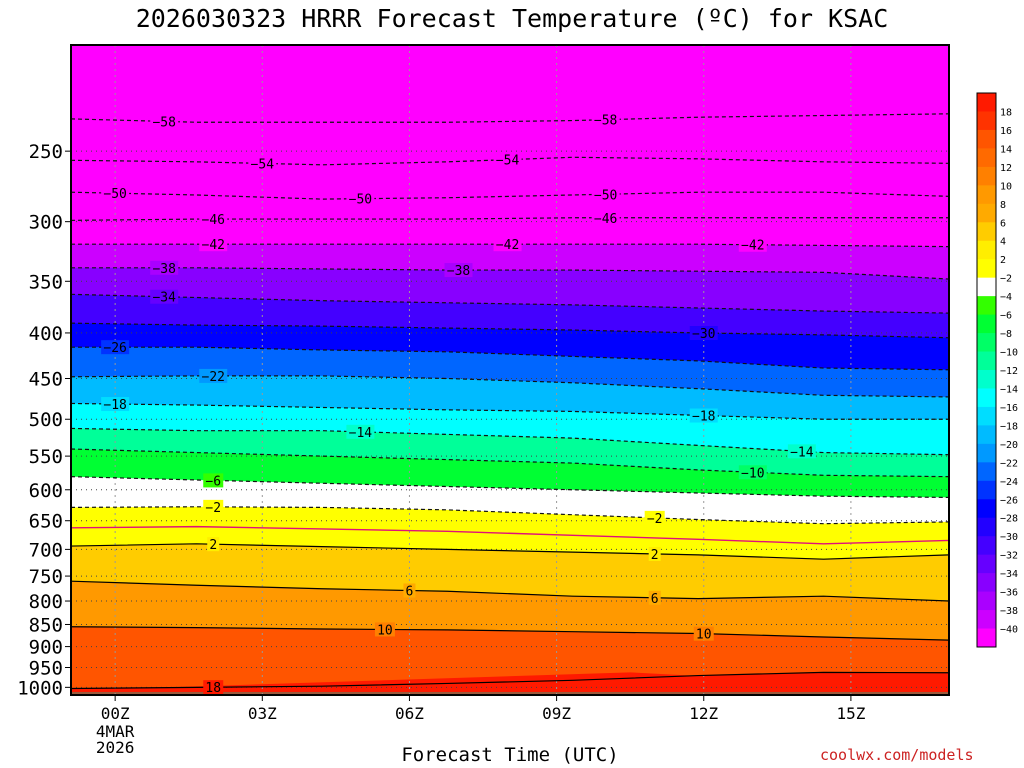  I want to click on y-tick-label: 600, so click(46, 491).